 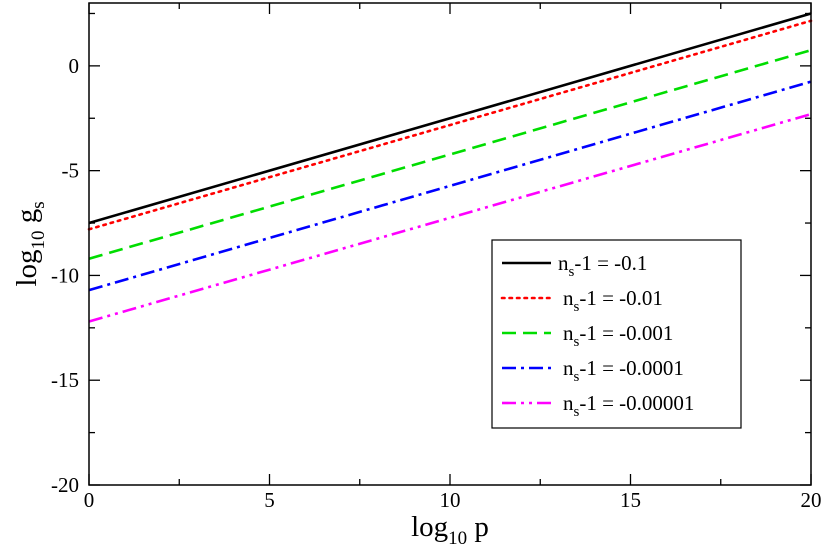 I want to click on legend-label-3: ns-1 = -0.001, so click(x=618, y=335).